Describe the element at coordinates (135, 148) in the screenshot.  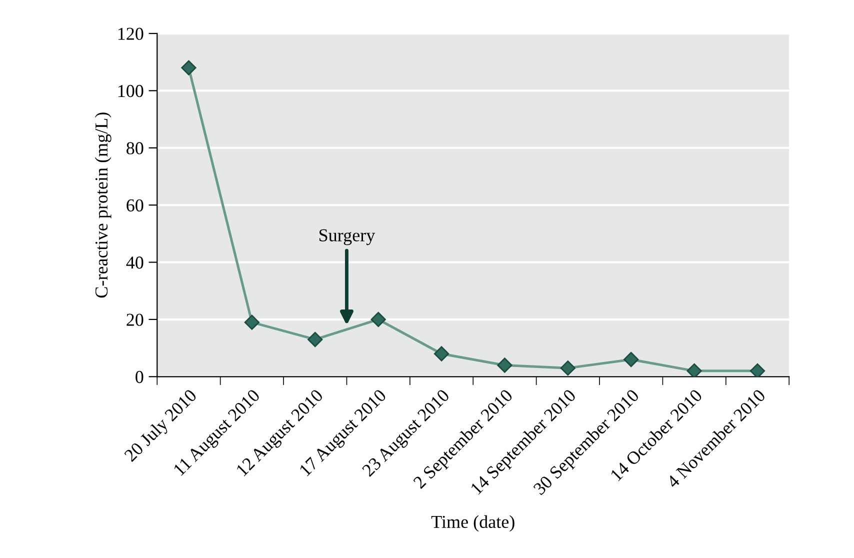
I see `y-tick-label: 80` at that location.